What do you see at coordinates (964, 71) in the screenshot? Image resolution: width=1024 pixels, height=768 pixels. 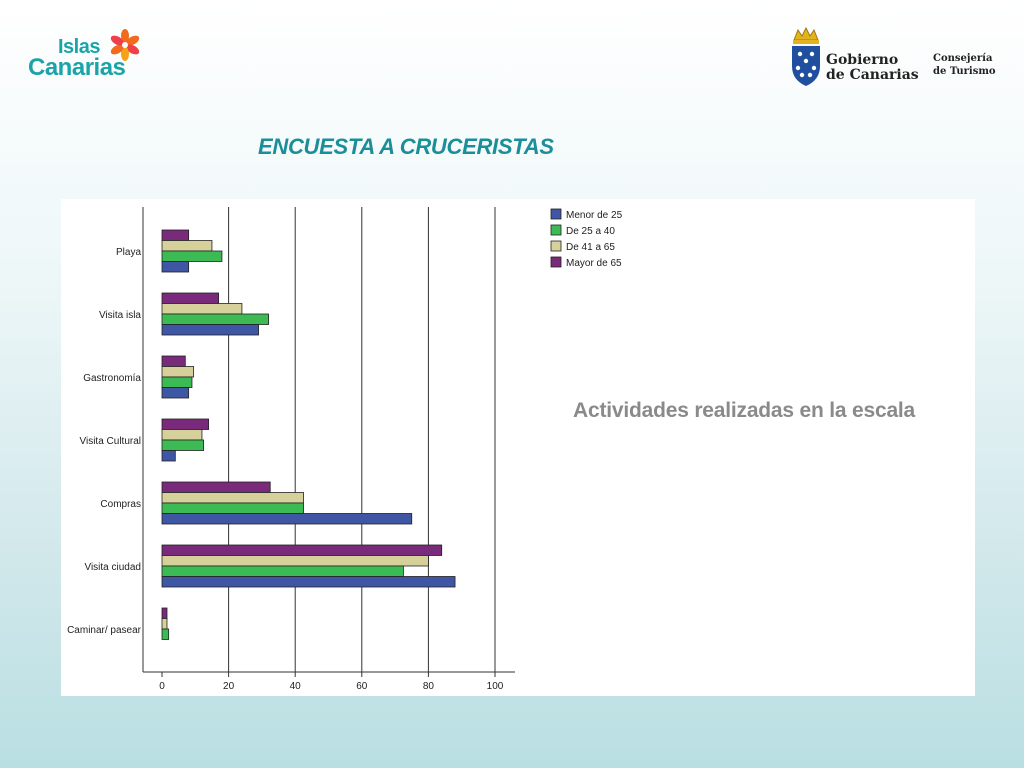 I see `department-line-2: de Turismo` at bounding box center [964, 71].